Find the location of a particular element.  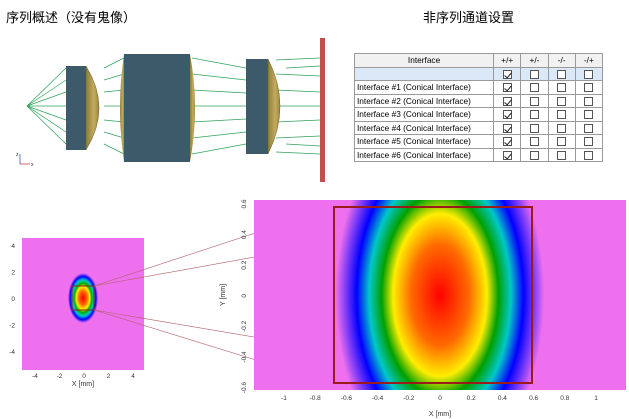

ray-fan is located at coordinates (173, 106).